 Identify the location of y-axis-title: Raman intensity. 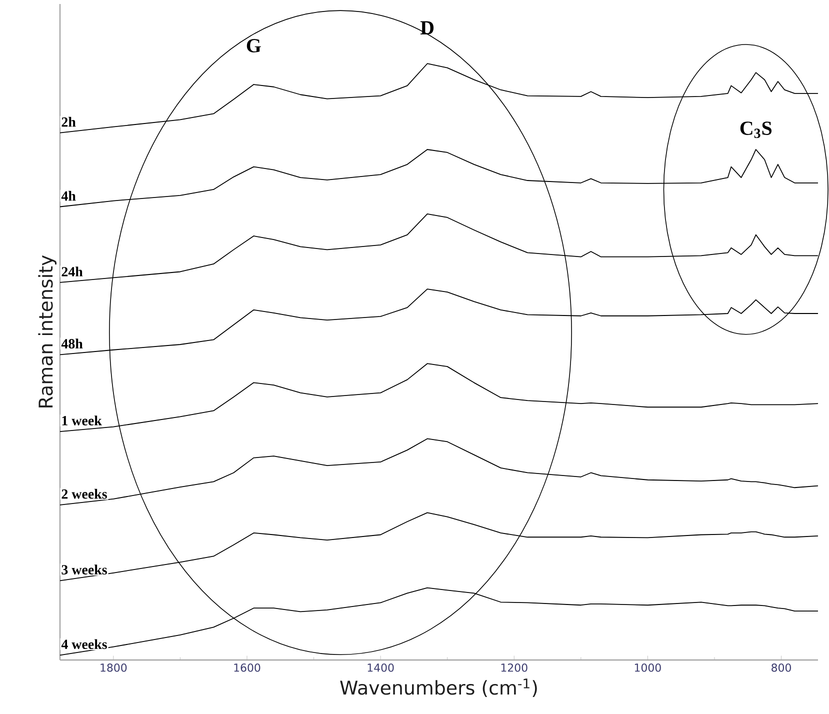
(47, 331).